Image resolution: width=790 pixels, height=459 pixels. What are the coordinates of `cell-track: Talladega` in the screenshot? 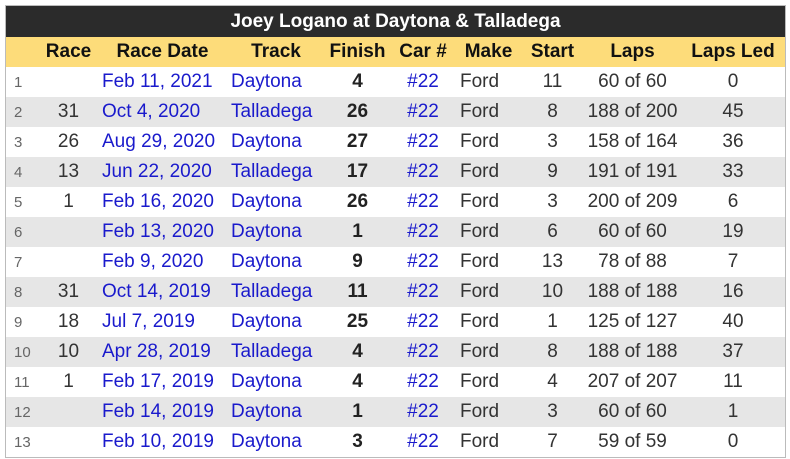 It's located at (276, 112).